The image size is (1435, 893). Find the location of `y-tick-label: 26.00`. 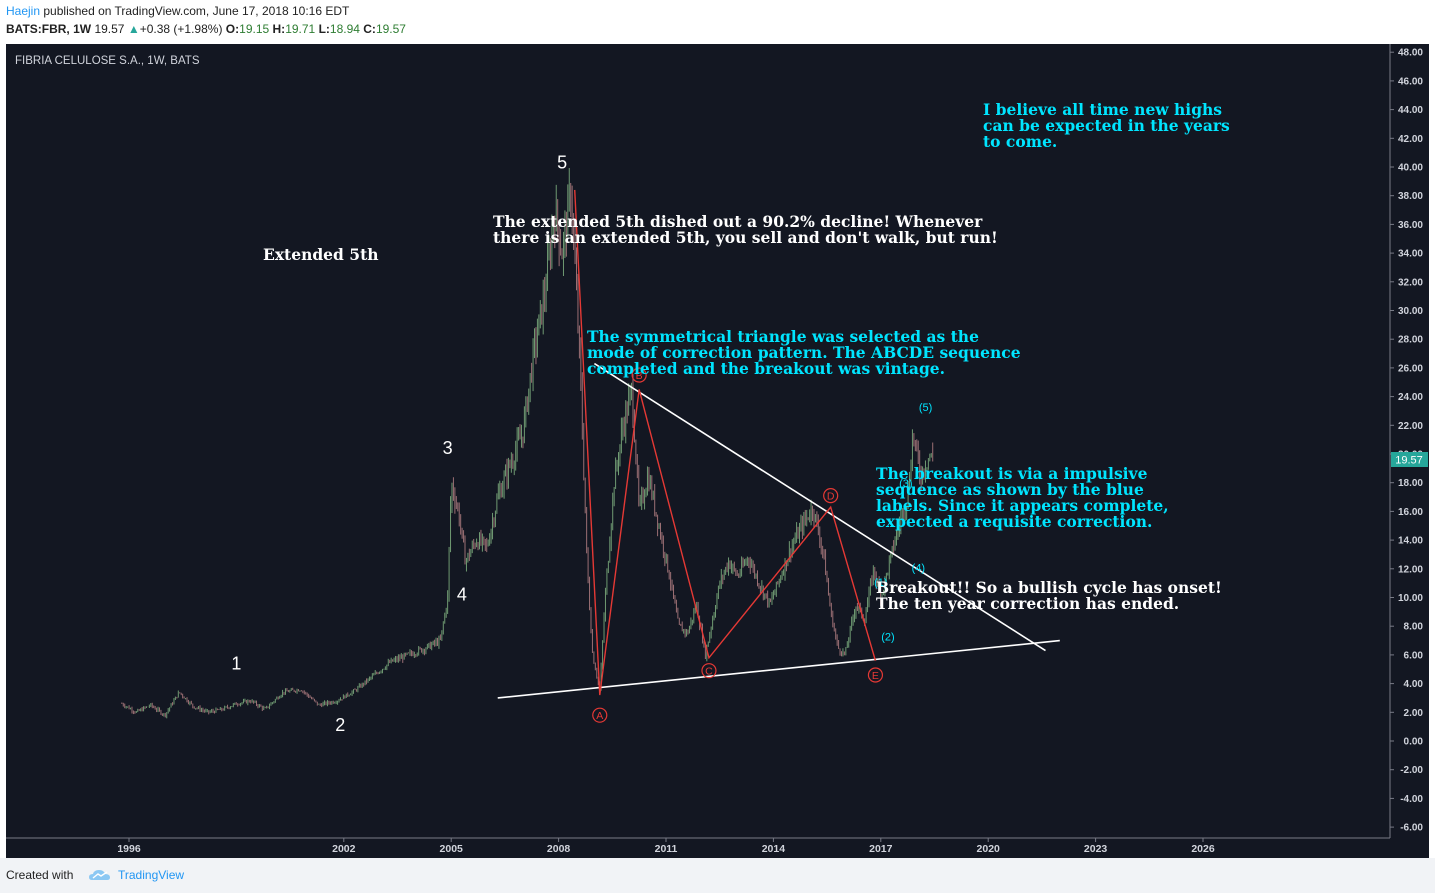

y-tick-label: 26.00 is located at coordinates (1410, 368).